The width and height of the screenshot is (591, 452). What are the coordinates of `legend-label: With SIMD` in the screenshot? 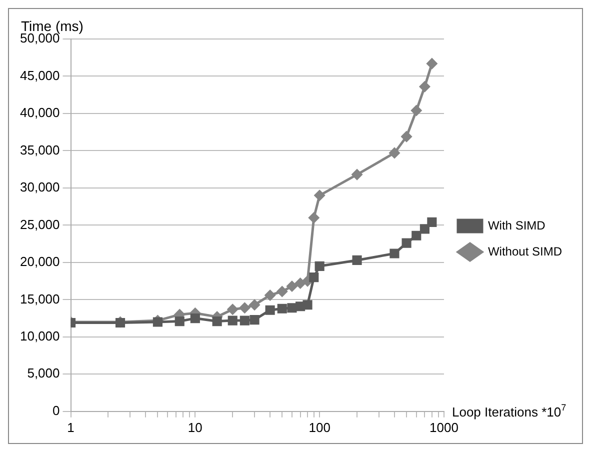 It's located at (517, 225).